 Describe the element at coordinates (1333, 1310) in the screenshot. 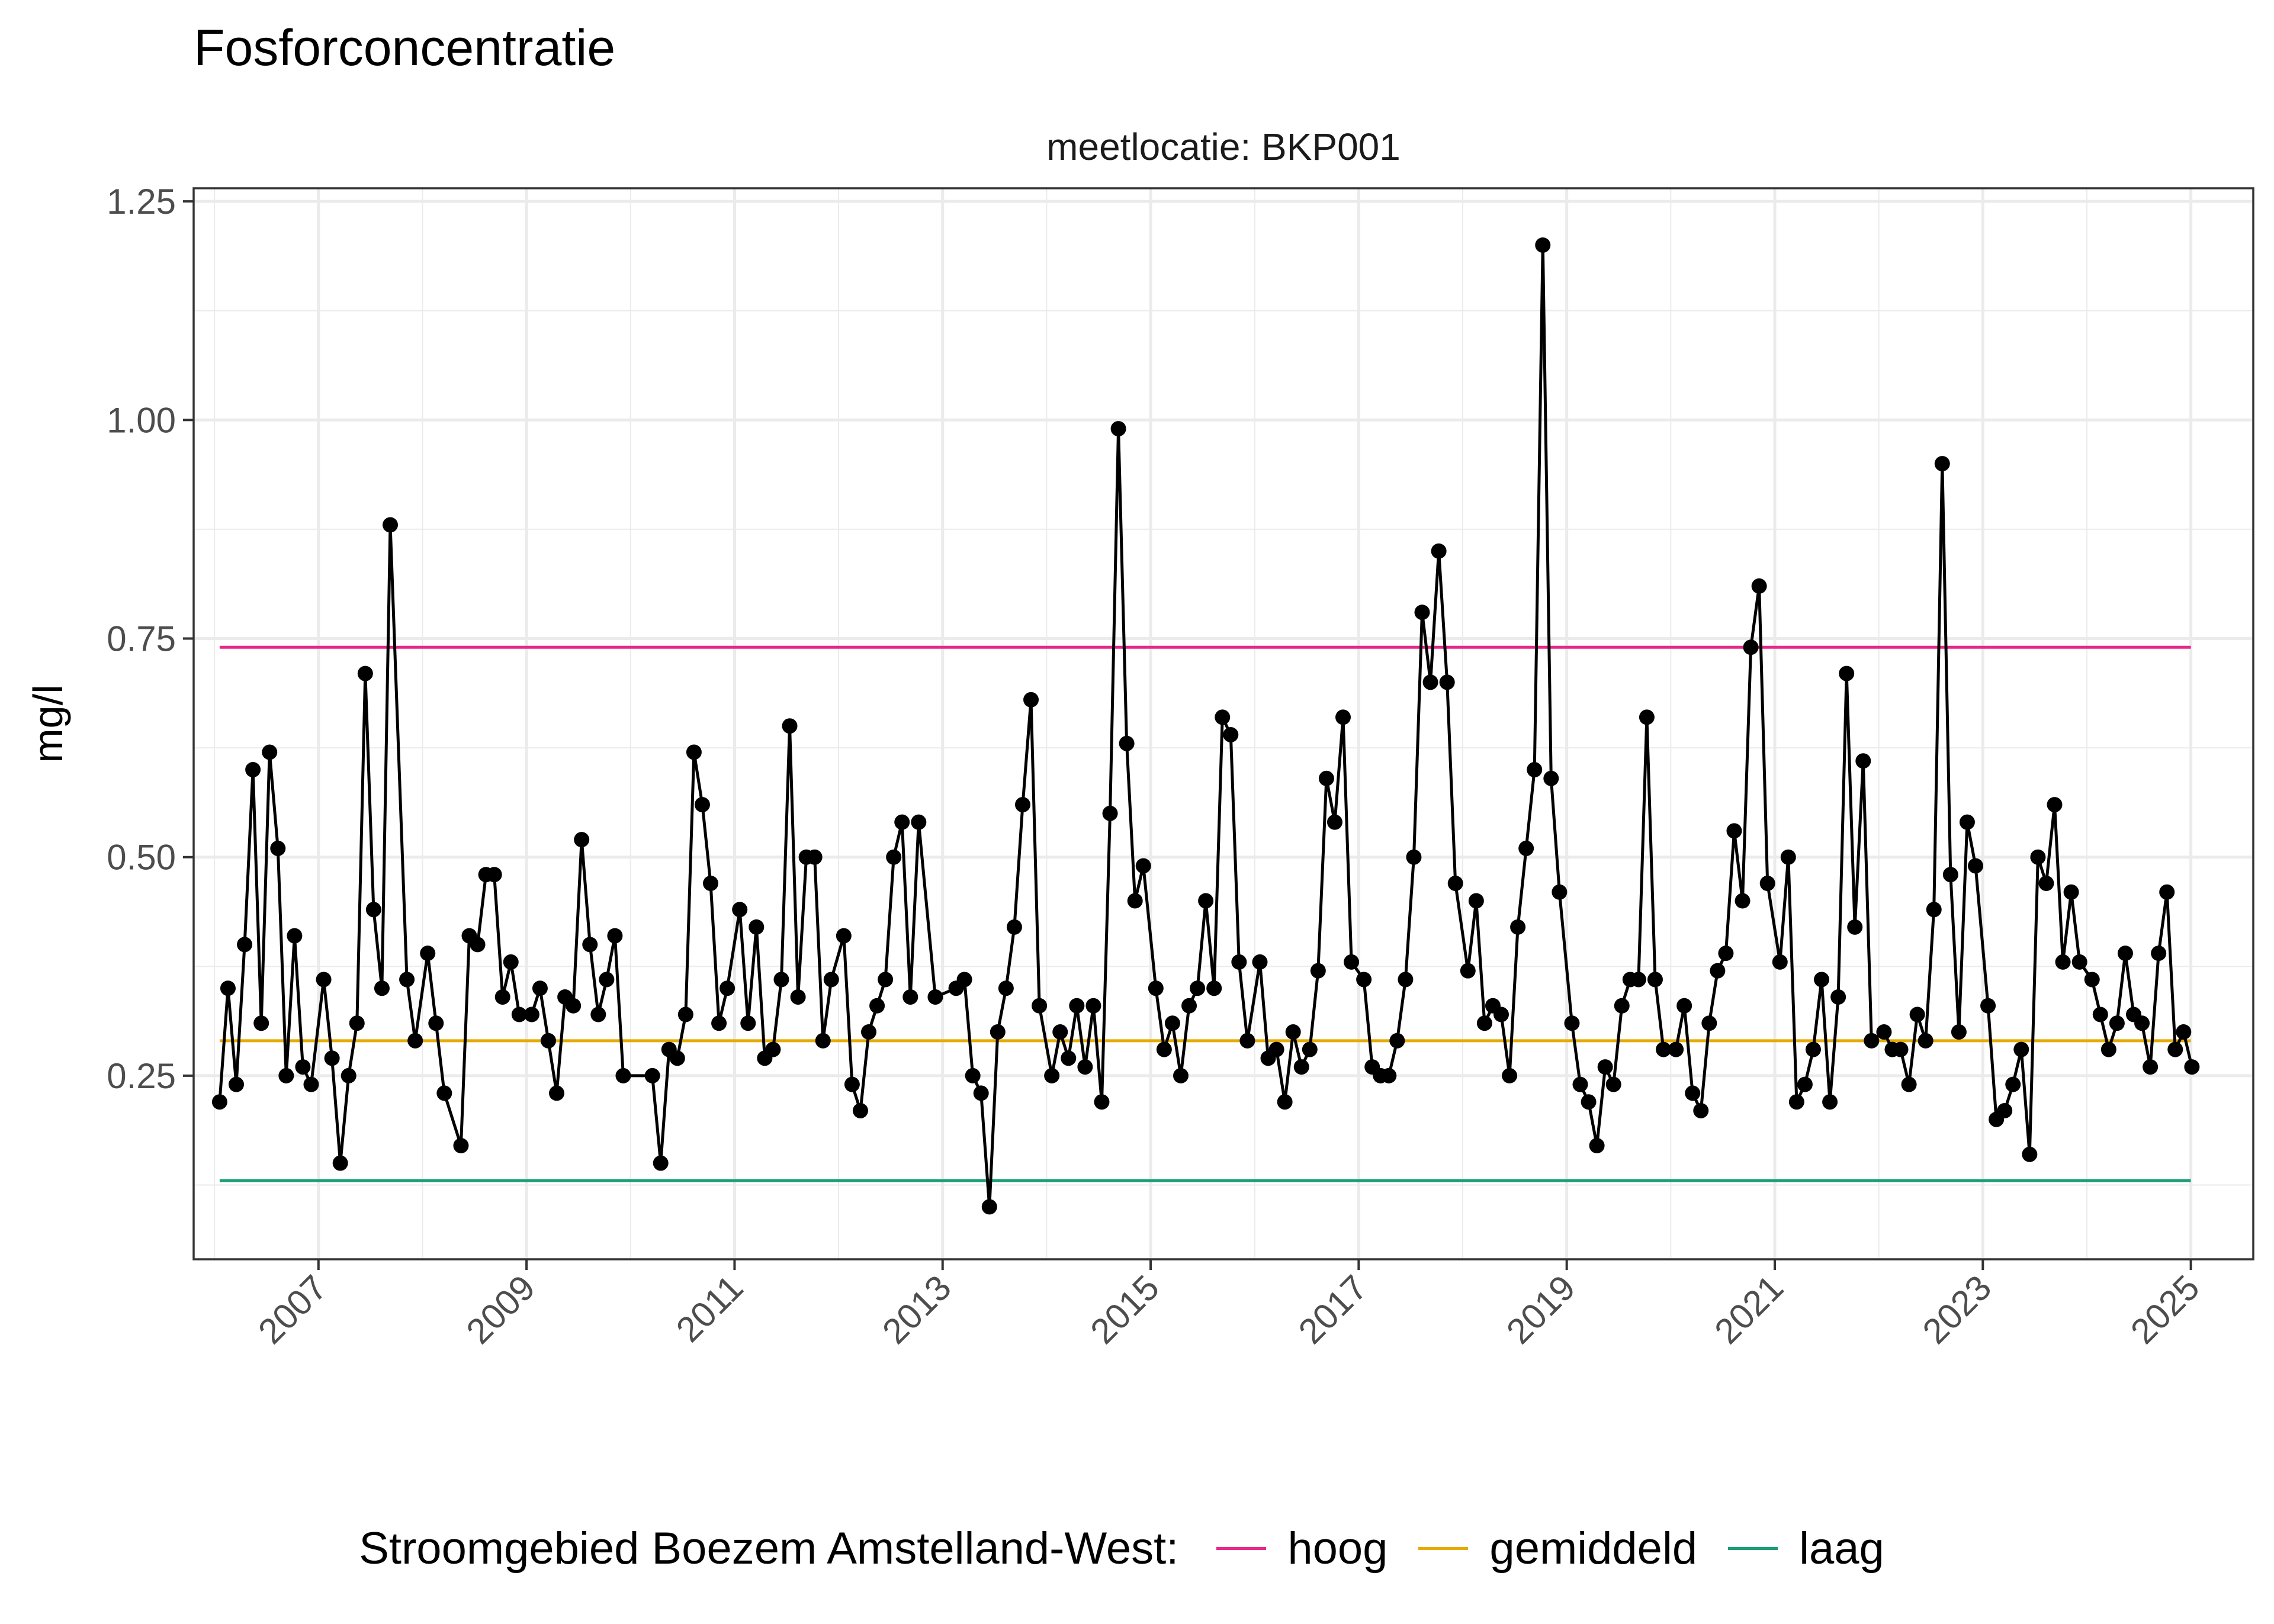

I see `x-tick-label: 2017` at that location.